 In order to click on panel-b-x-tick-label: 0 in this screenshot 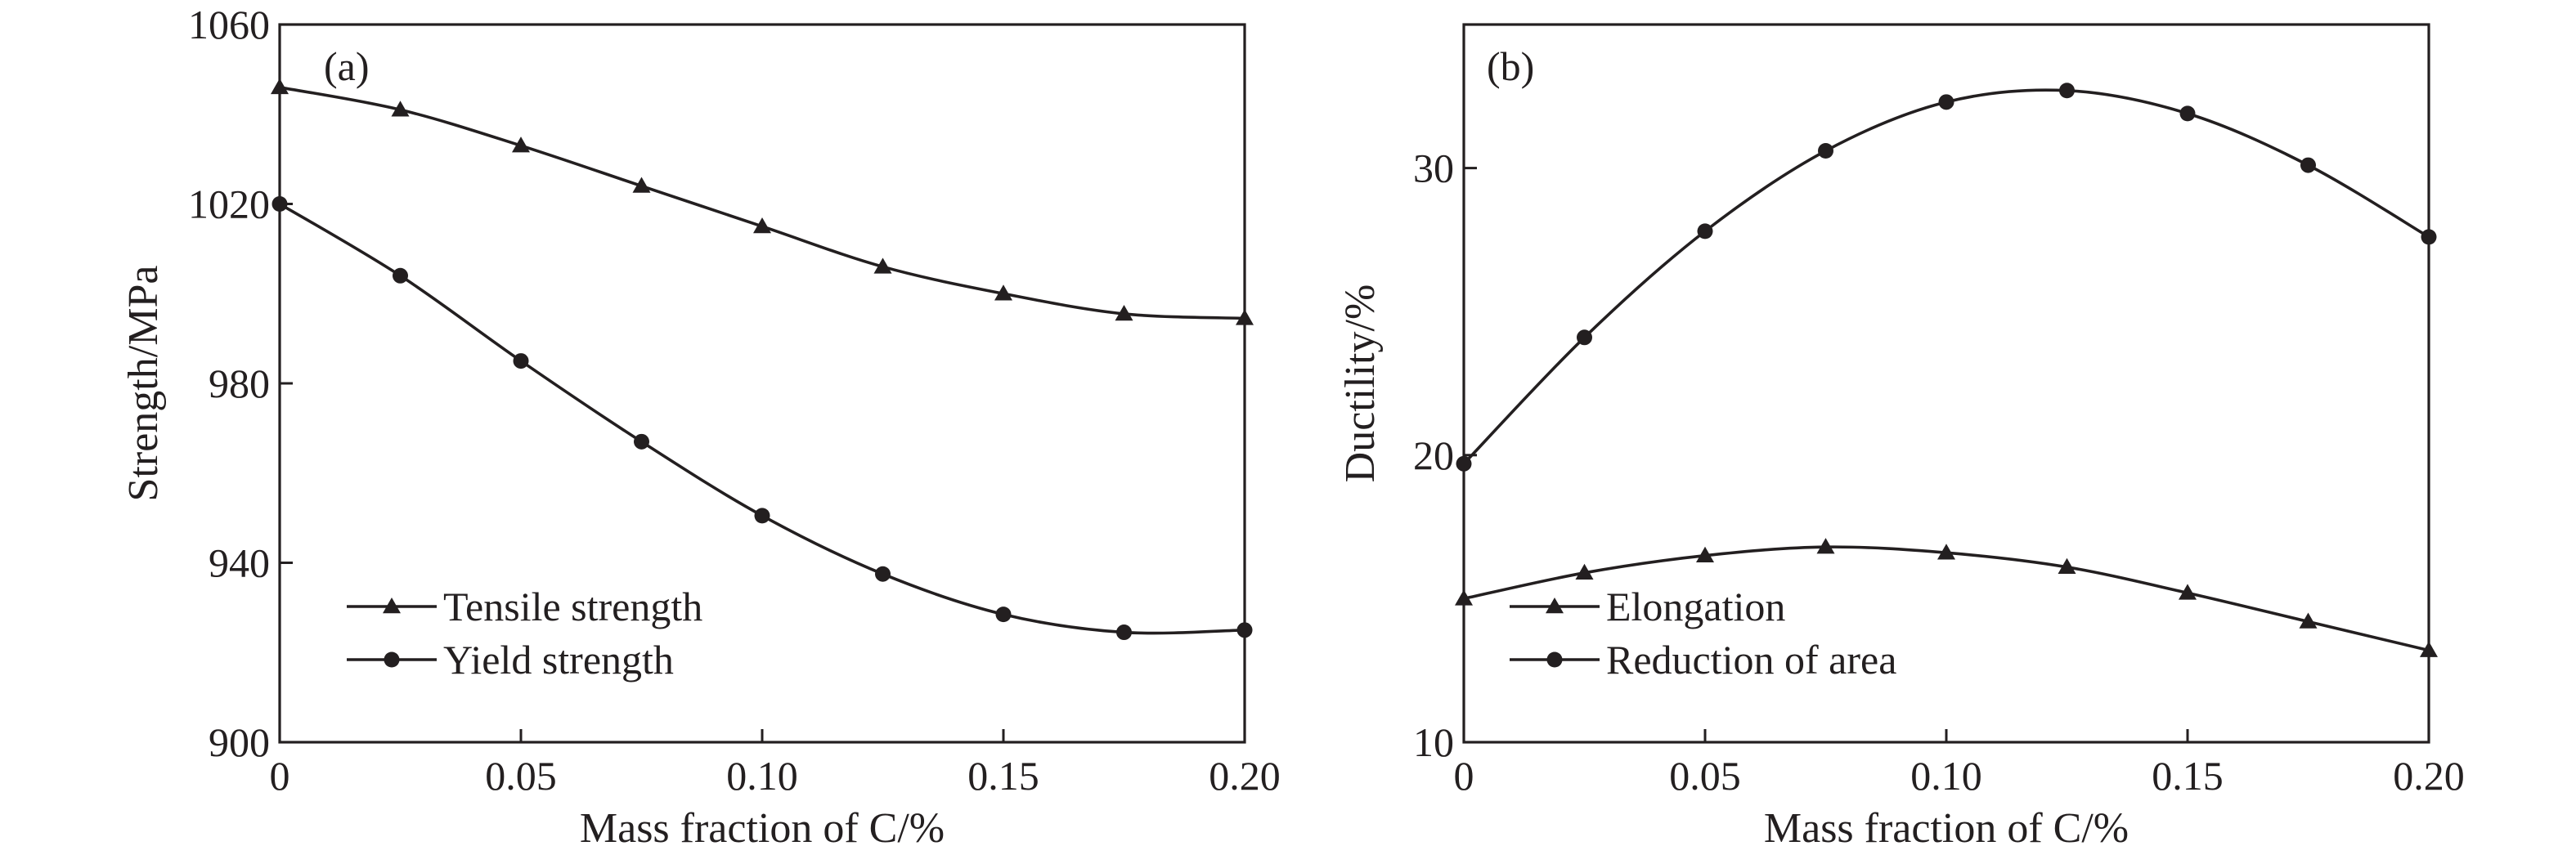, I will do `click(1464, 776)`.